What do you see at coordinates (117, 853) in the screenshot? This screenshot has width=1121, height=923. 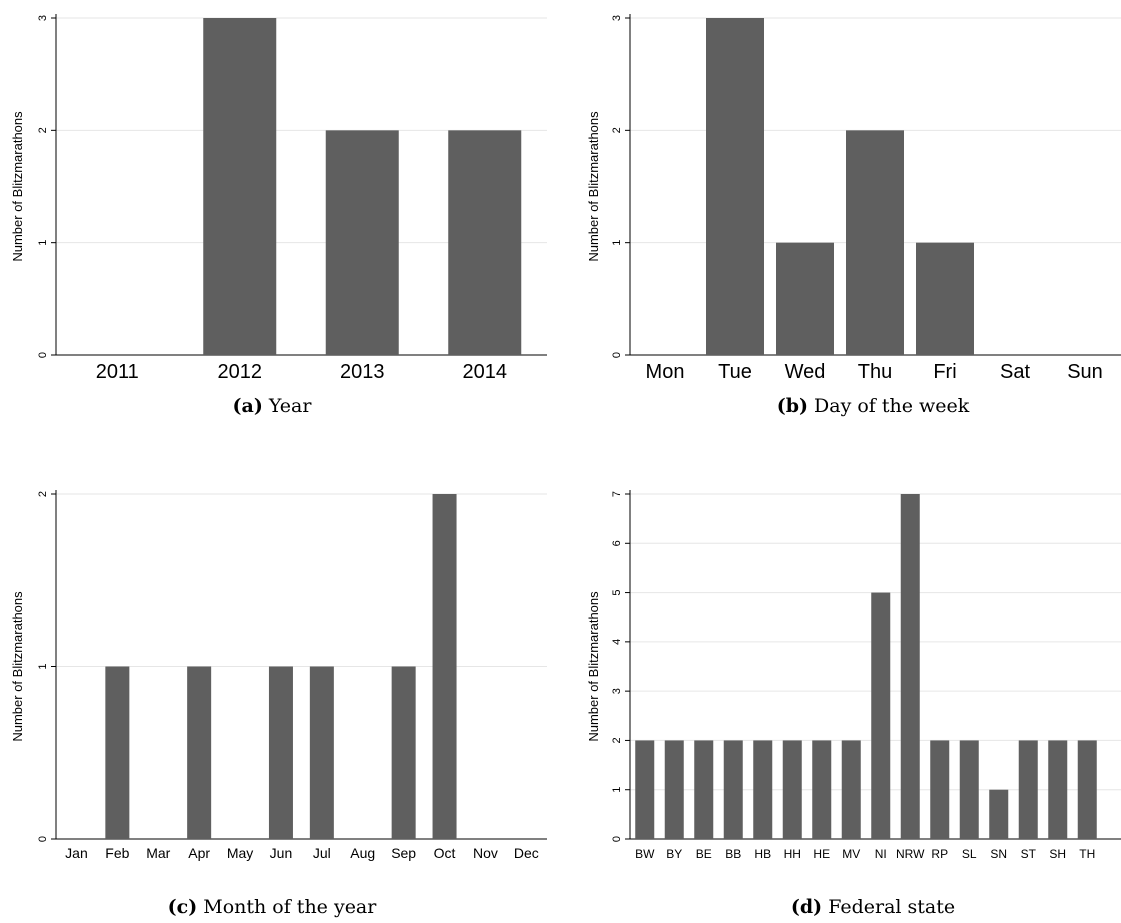 I see `x-tick-label: Feb` at bounding box center [117, 853].